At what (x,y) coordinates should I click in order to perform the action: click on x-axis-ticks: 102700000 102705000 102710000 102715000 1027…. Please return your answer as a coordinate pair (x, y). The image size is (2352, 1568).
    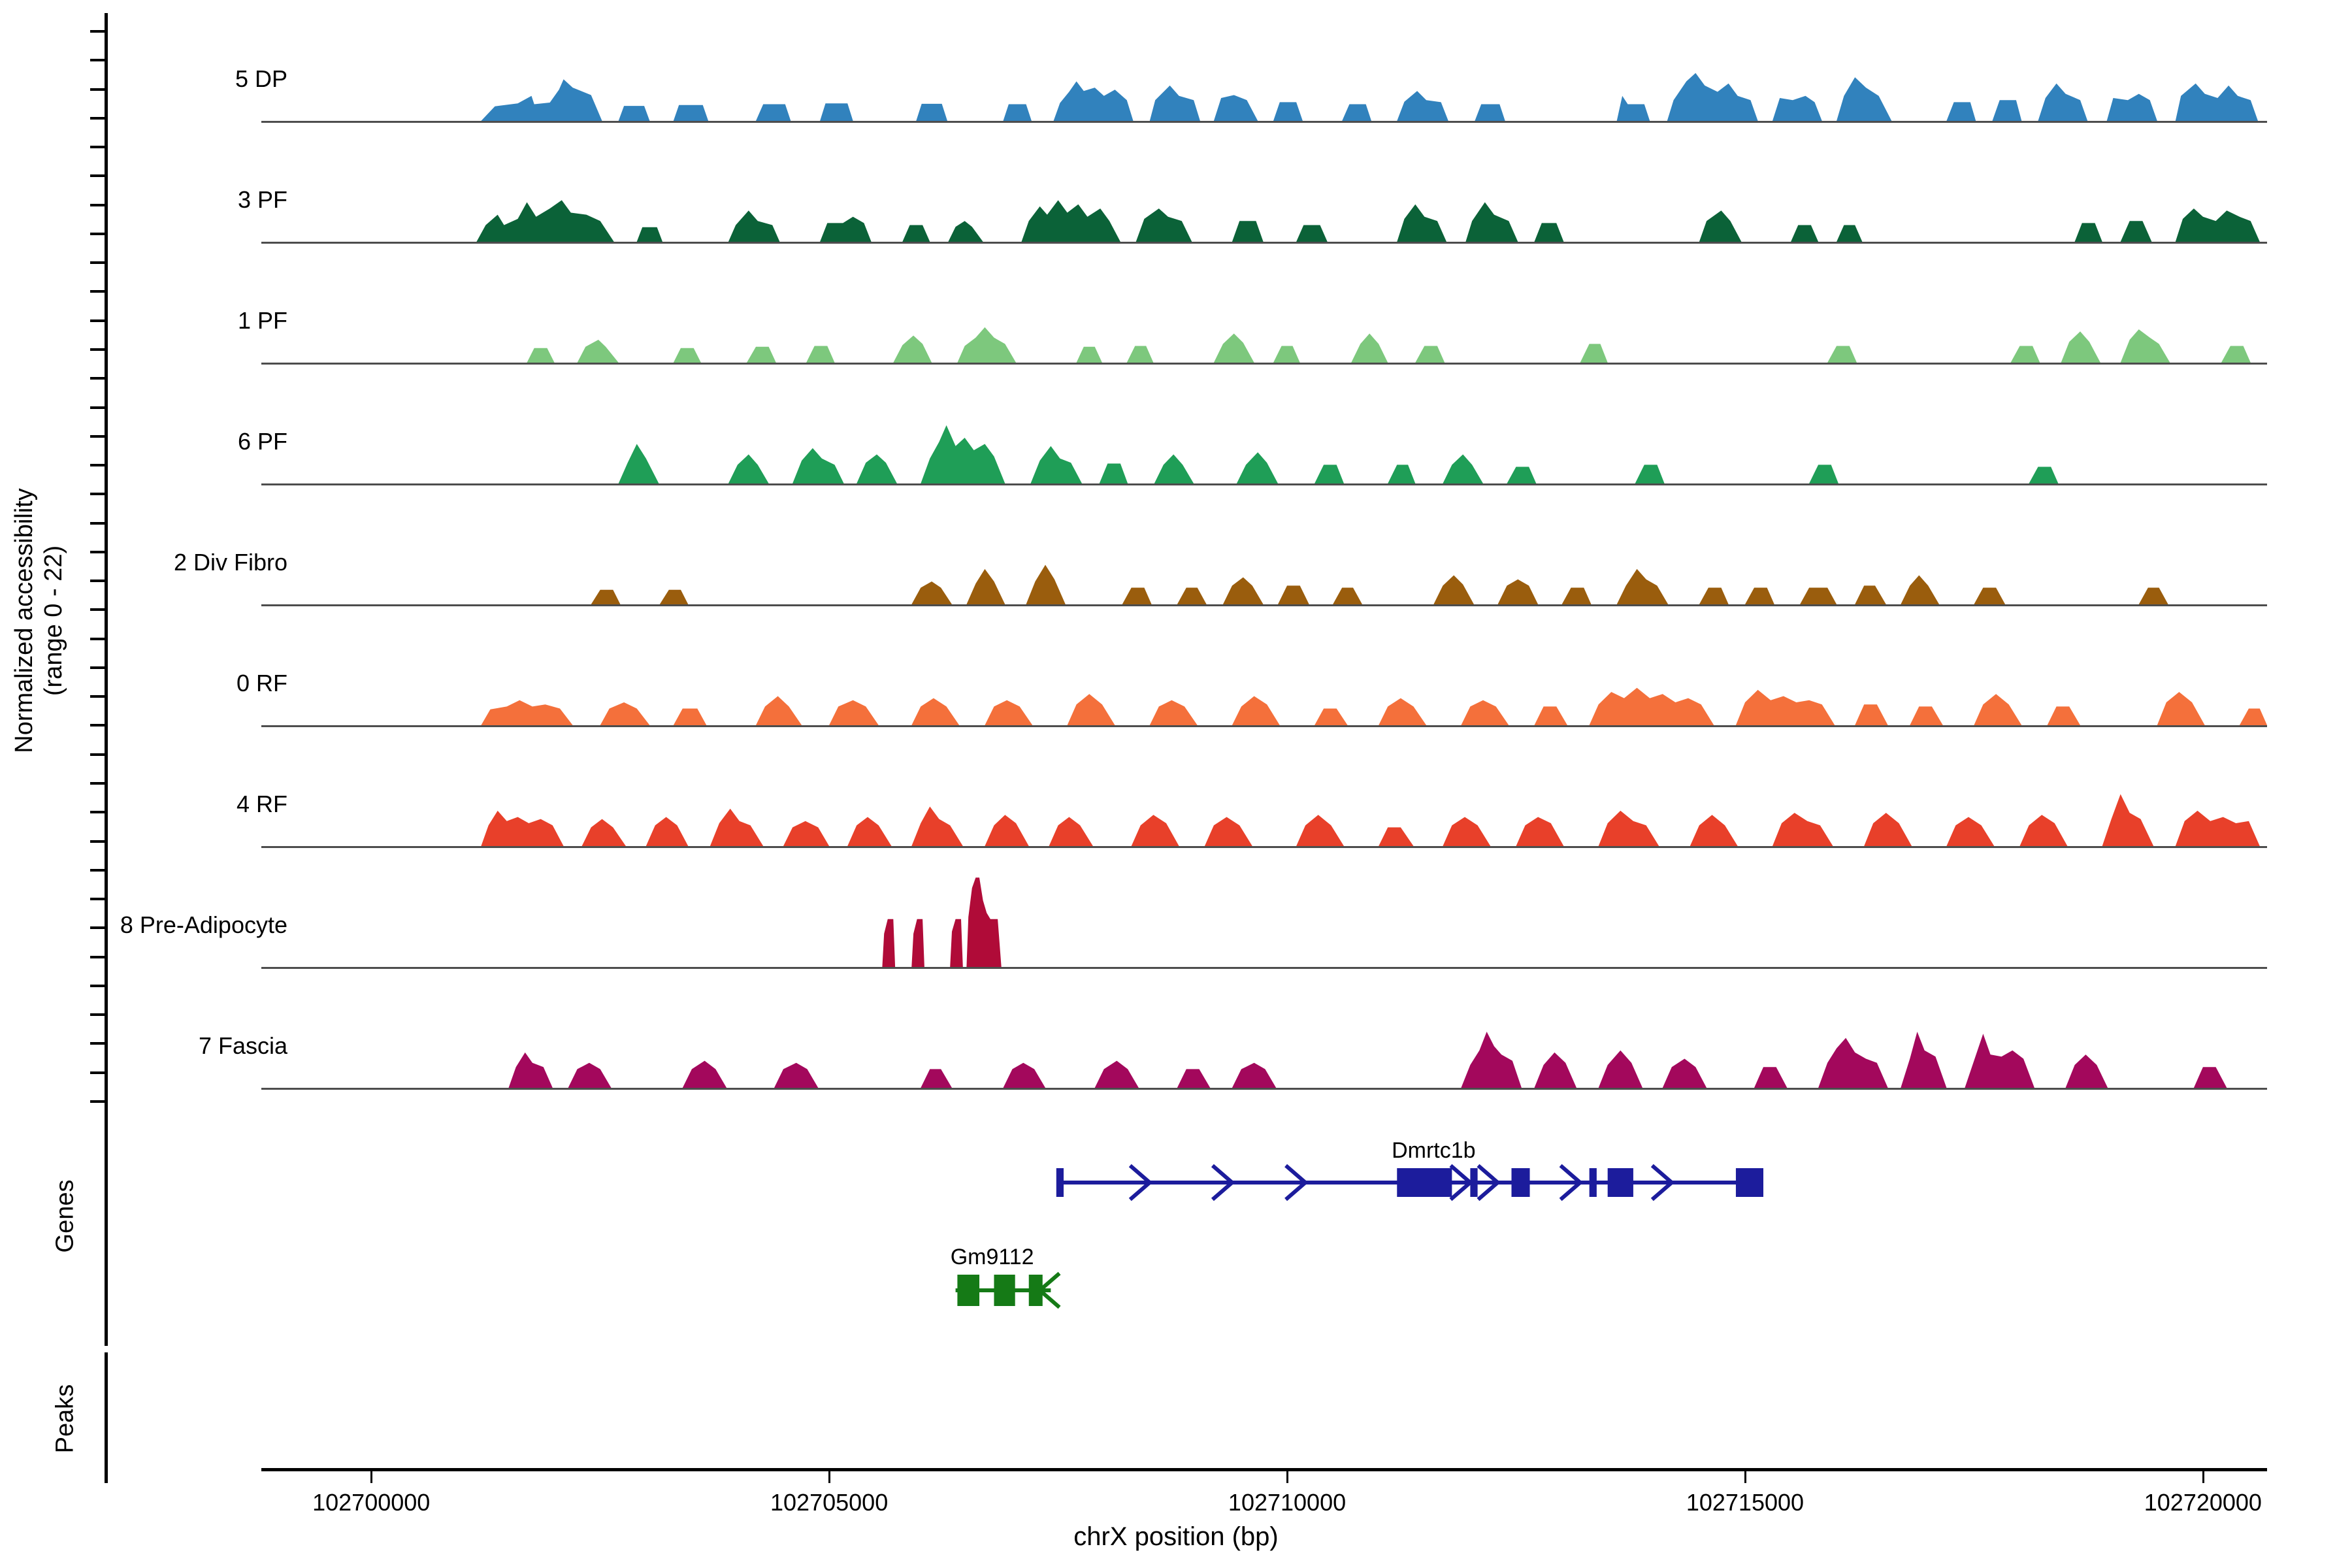
    Looking at the image, I should click on (1176, 1514).